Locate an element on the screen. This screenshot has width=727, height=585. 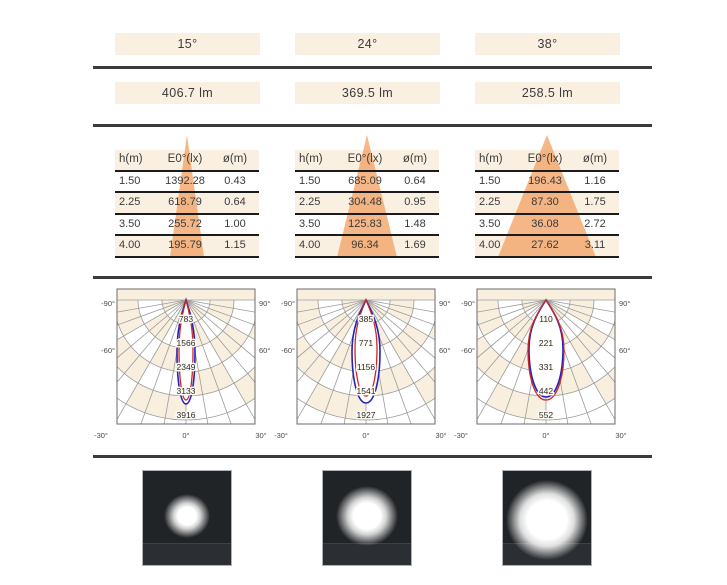
lumen-output-label: 258.5 lm is located at coordinates (547, 93).